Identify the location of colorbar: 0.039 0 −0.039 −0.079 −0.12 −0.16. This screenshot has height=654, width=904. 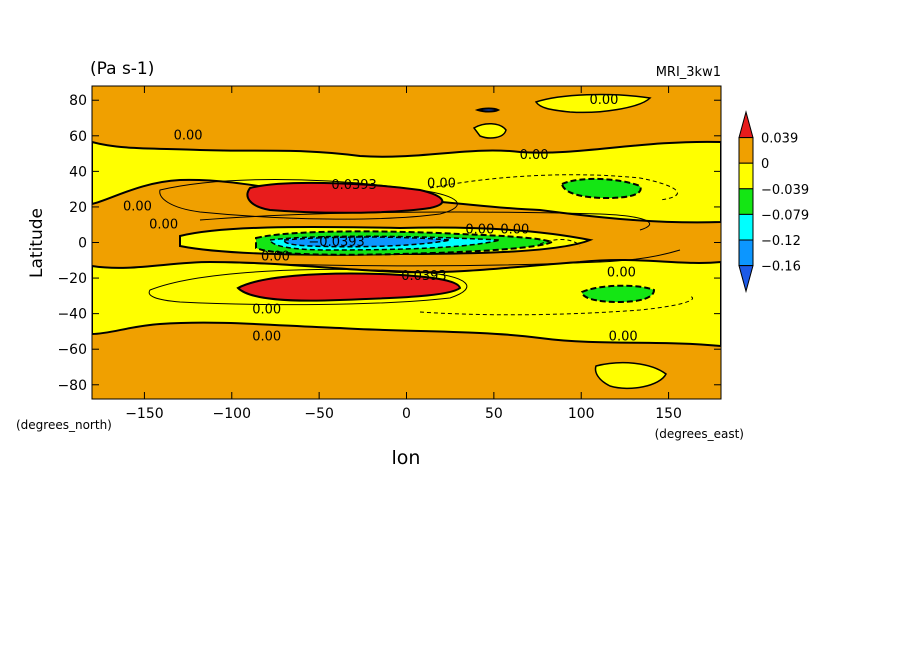
(773, 202).